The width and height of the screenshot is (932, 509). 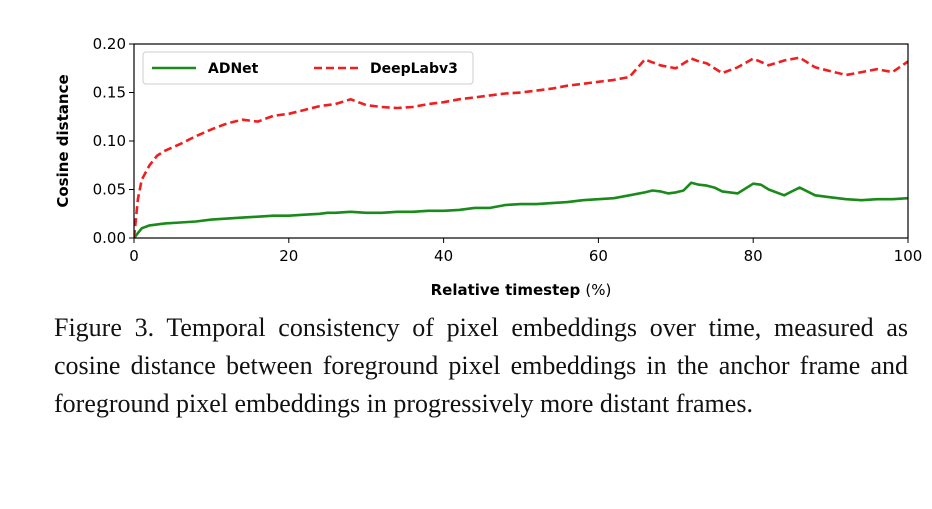 I want to click on legend-label-adnet: ADNet, so click(x=233, y=69).